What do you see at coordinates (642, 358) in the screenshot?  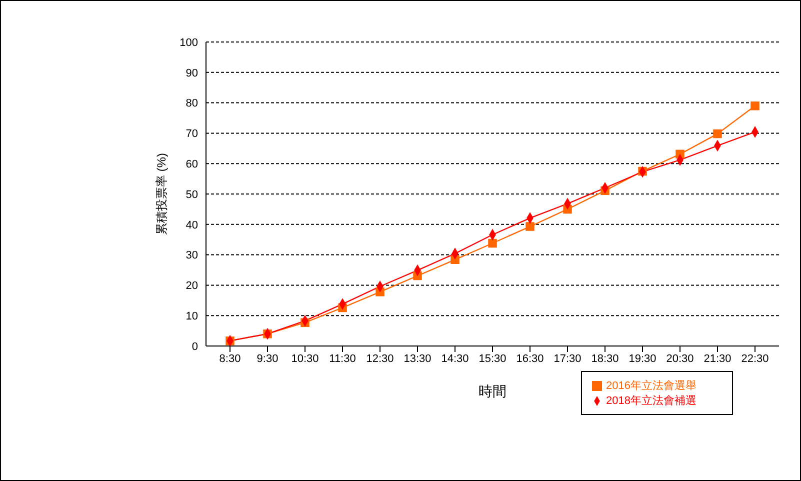 I see `x-tick-label: 19:30` at bounding box center [642, 358].